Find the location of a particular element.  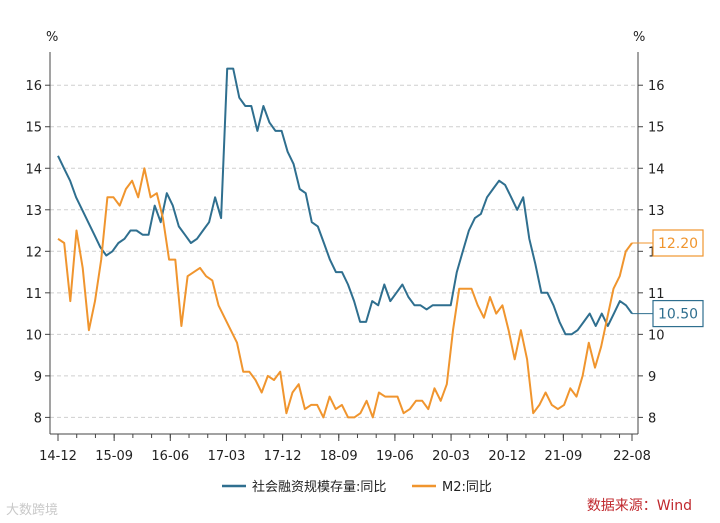

y-tick-label-right: 16 is located at coordinates (656, 86).